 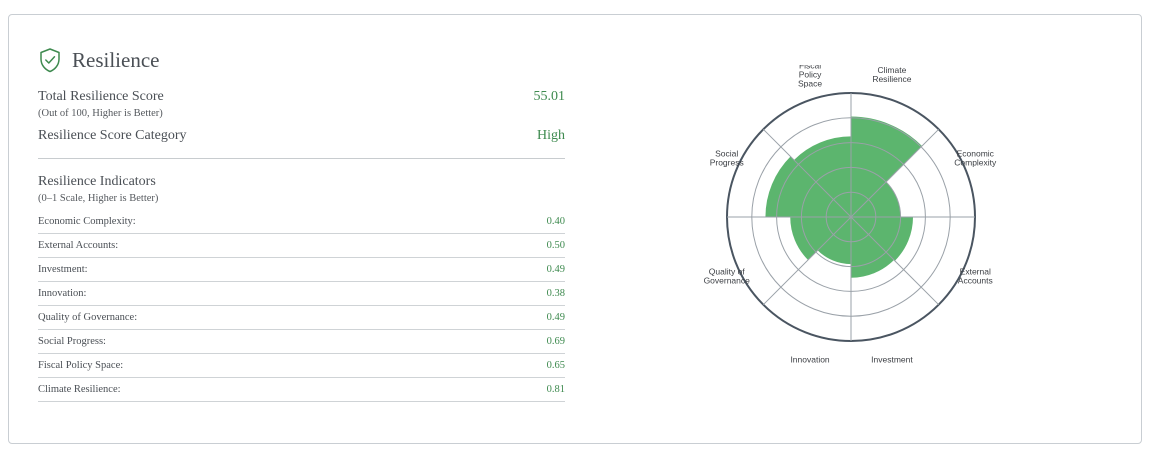 What do you see at coordinates (976, 154) in the screenshot?
I see `radar-axis-label-line: Economic` at bounding box center [976, 154].